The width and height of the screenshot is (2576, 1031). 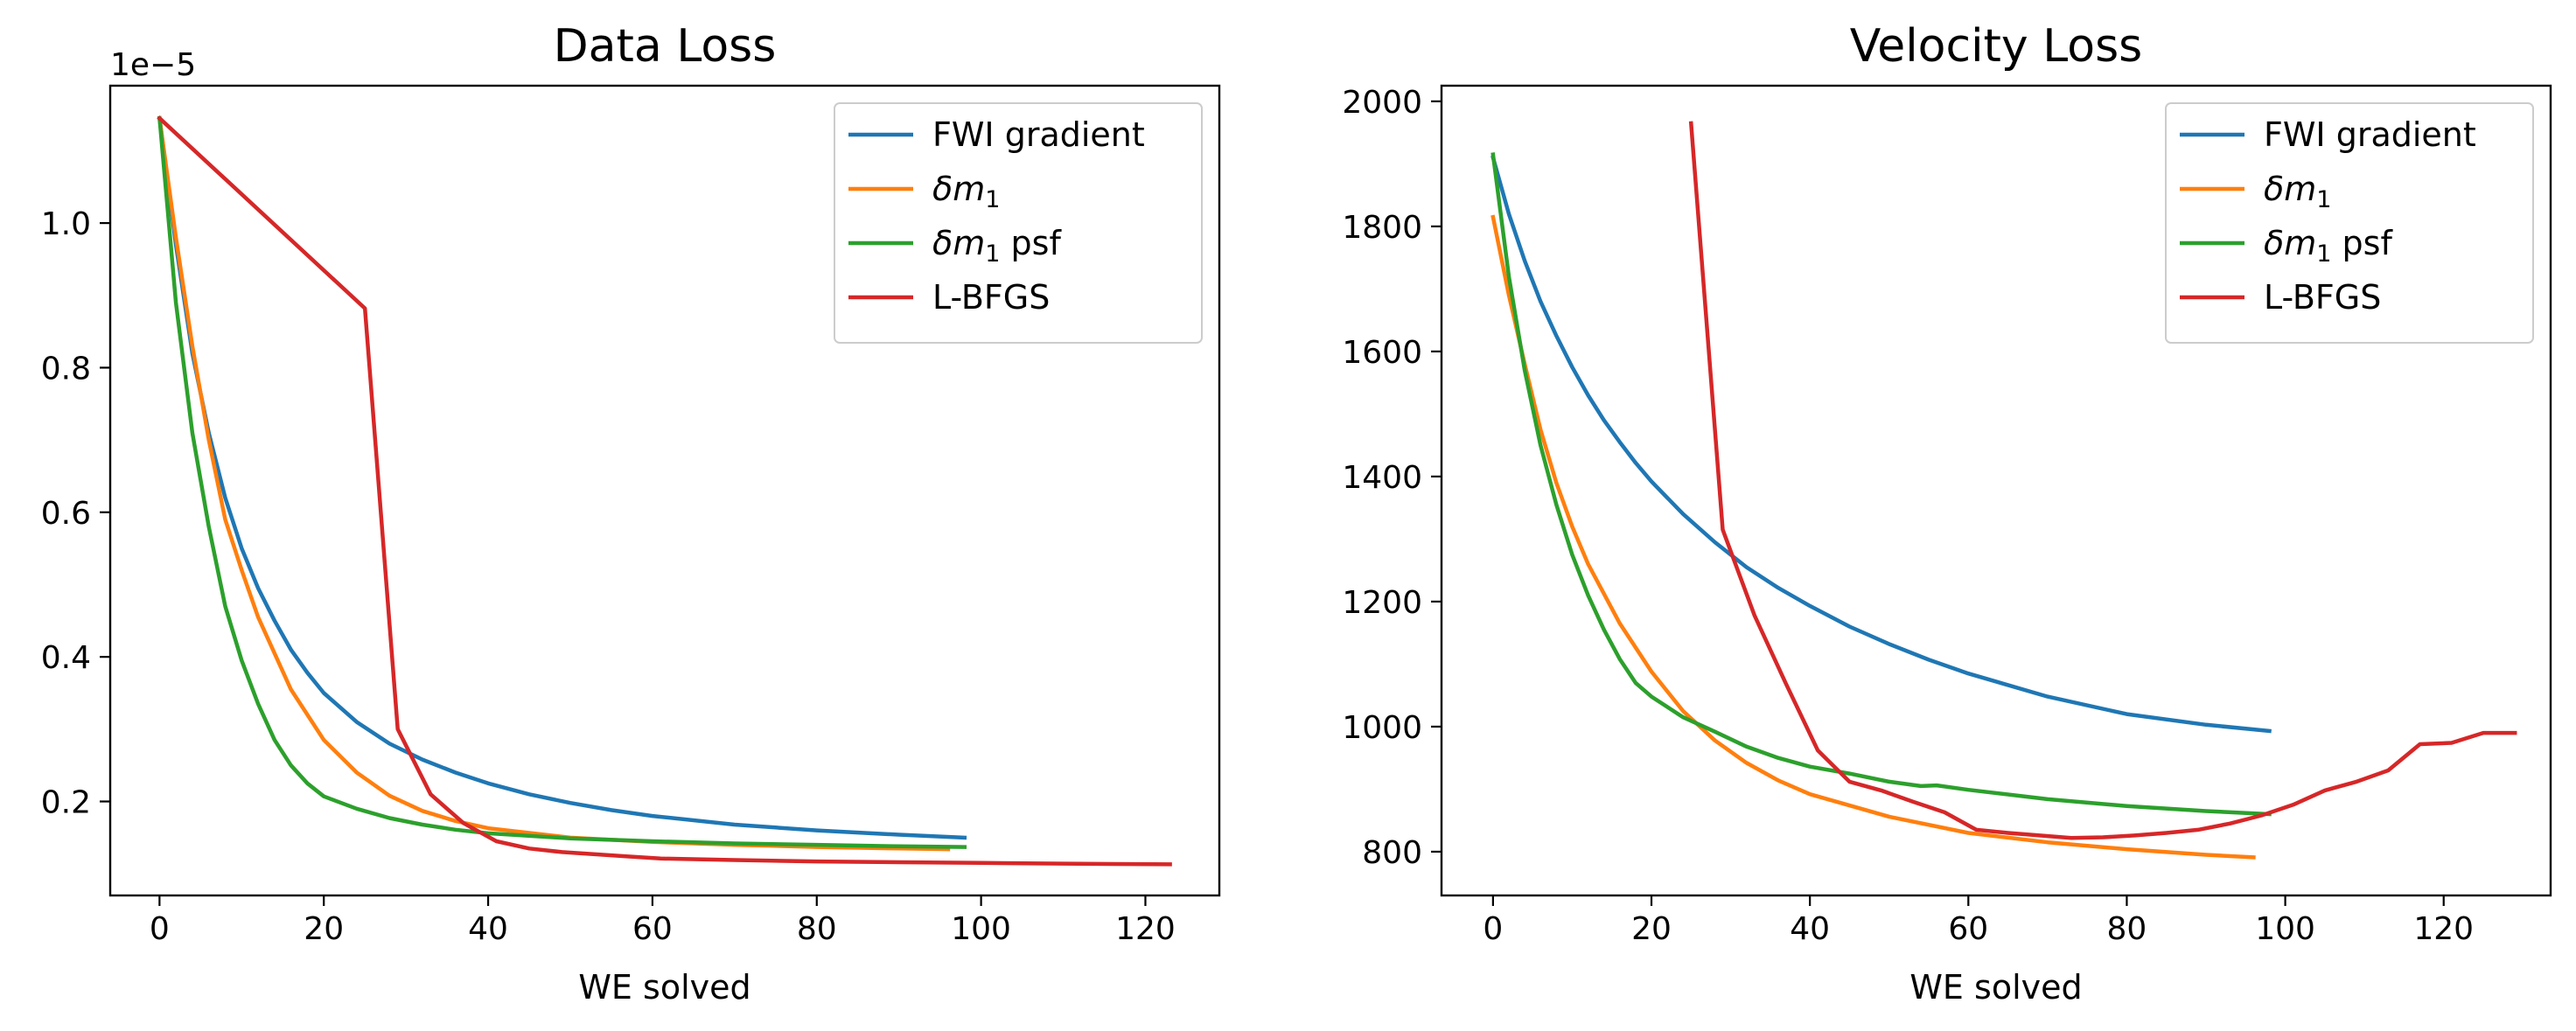 I want to click on chart-title: Velocity Loss, so click(x=1996, y=46).